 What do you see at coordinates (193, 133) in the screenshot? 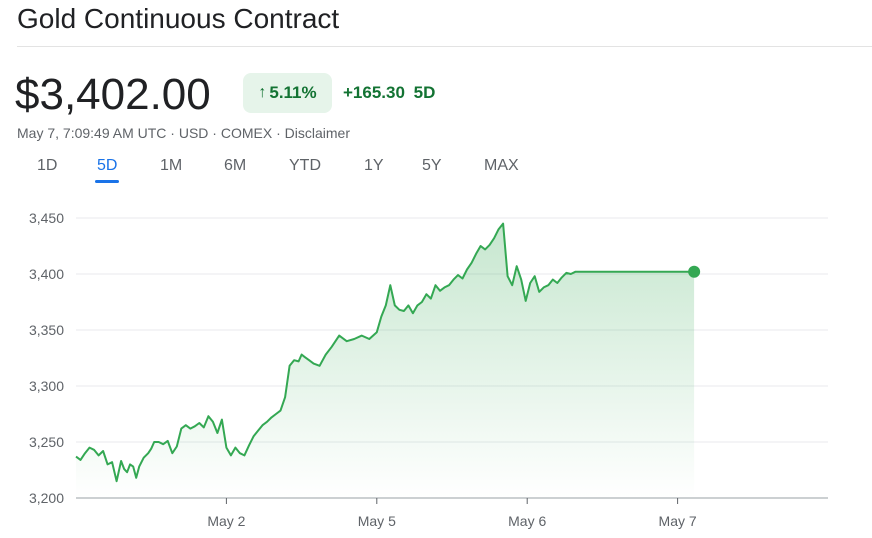
I see `meta-currency: USD` at bounding box center [193, 133].